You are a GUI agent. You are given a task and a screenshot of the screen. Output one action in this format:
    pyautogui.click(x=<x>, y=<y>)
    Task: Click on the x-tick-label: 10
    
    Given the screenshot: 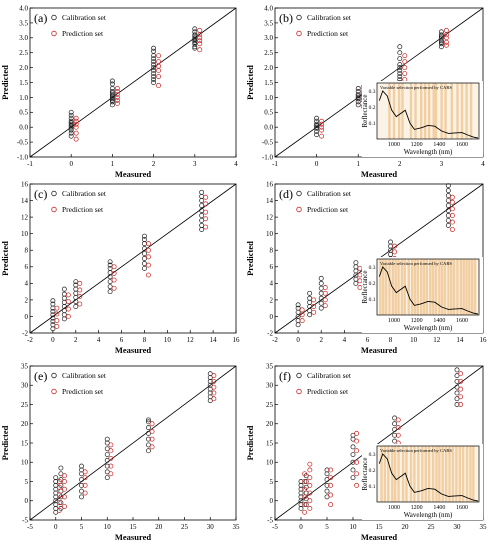 What is the action you would take?
    pyautogui.click(x=108, y=527)
    